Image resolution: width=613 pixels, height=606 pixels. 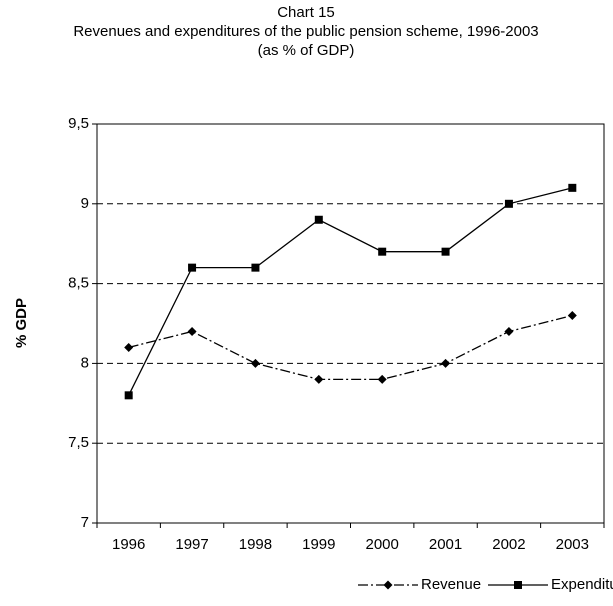 I want to click on y-tick-label: 7, so click(x=85, y=522).